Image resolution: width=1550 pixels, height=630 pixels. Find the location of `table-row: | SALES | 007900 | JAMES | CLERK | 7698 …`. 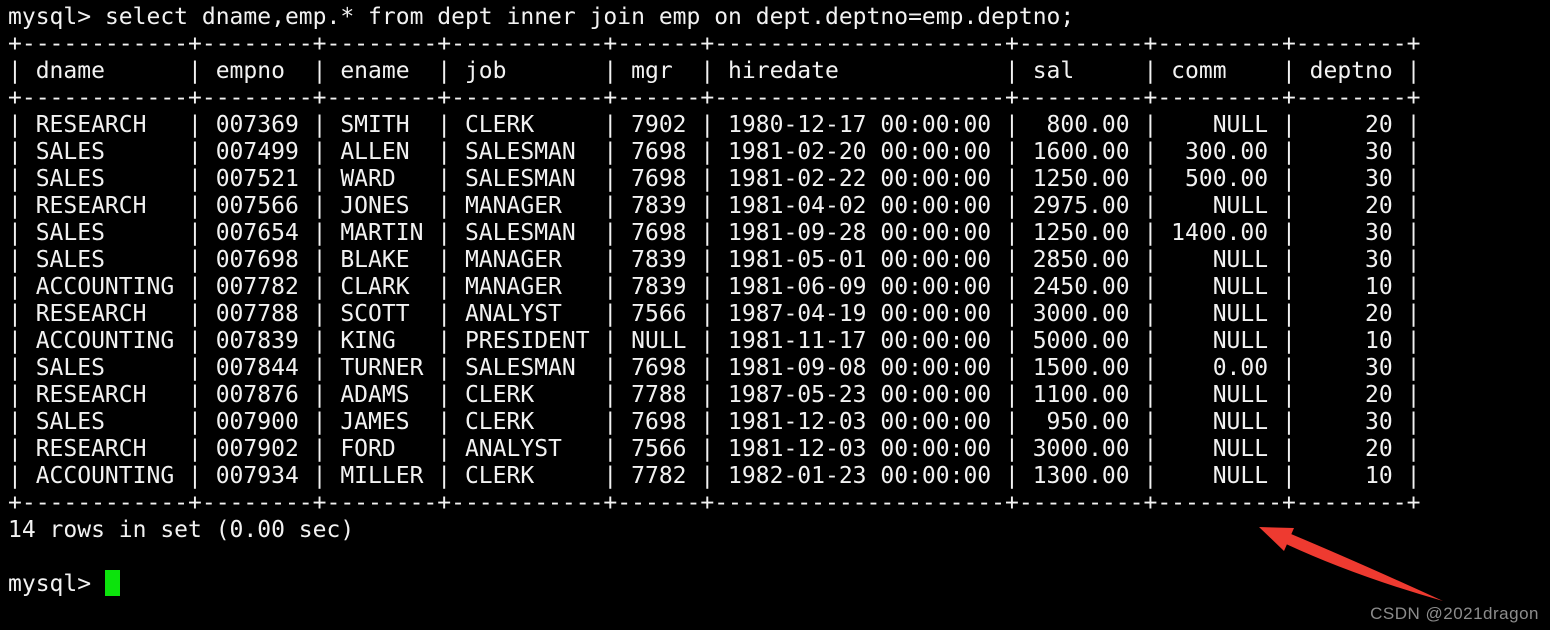

table-row: | SALES | 007900 | JAMES | CLERK | 7698 … is located at coordinates (714, 422).